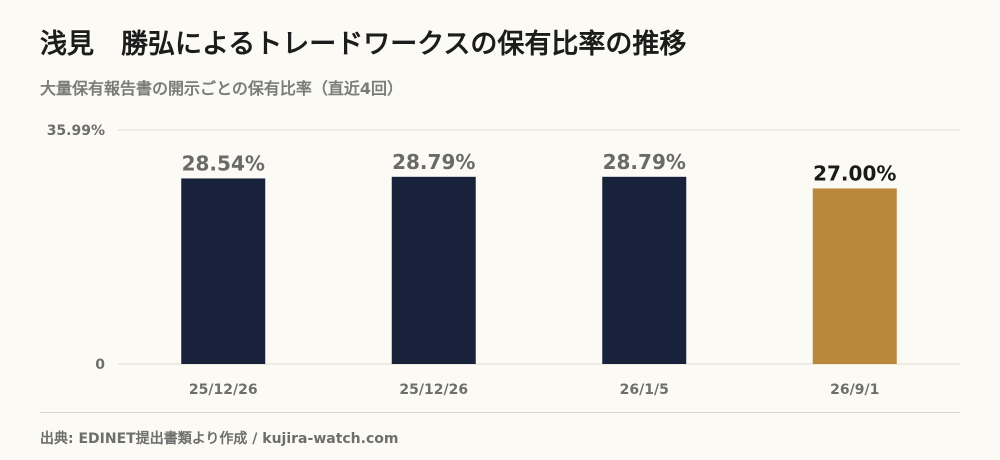 Image resolution: width=1000 pixels, height=460 pixels. What do you see at coordinates (363, 44) in the screenshot?
I see `chart-title: 浅見 勝弘によるトレードワークスの保有比率の推移` at bounding box center [363, 44].